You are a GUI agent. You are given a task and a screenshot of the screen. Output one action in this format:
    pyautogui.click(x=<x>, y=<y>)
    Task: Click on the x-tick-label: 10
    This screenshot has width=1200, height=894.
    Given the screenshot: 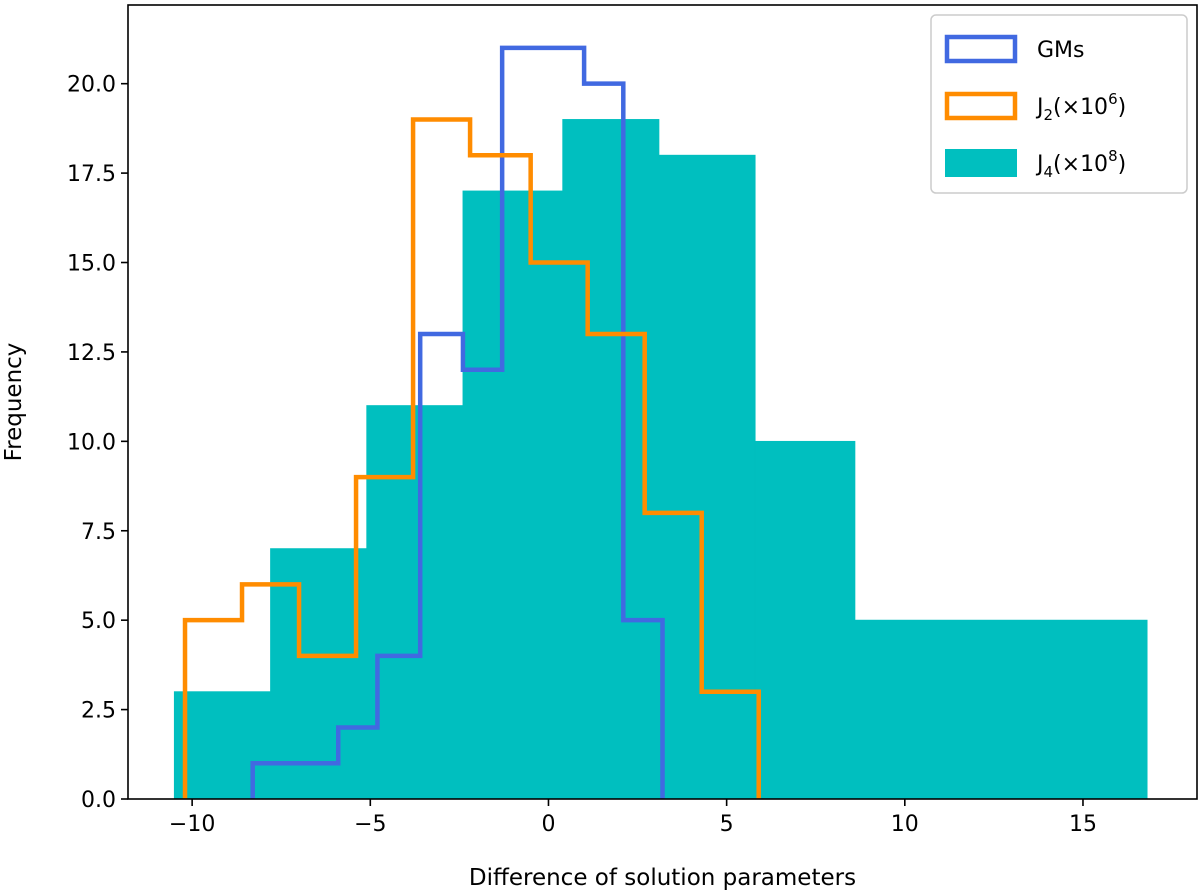 What is the action you would take?
    pyautogui.click(x=905, y=824)
    